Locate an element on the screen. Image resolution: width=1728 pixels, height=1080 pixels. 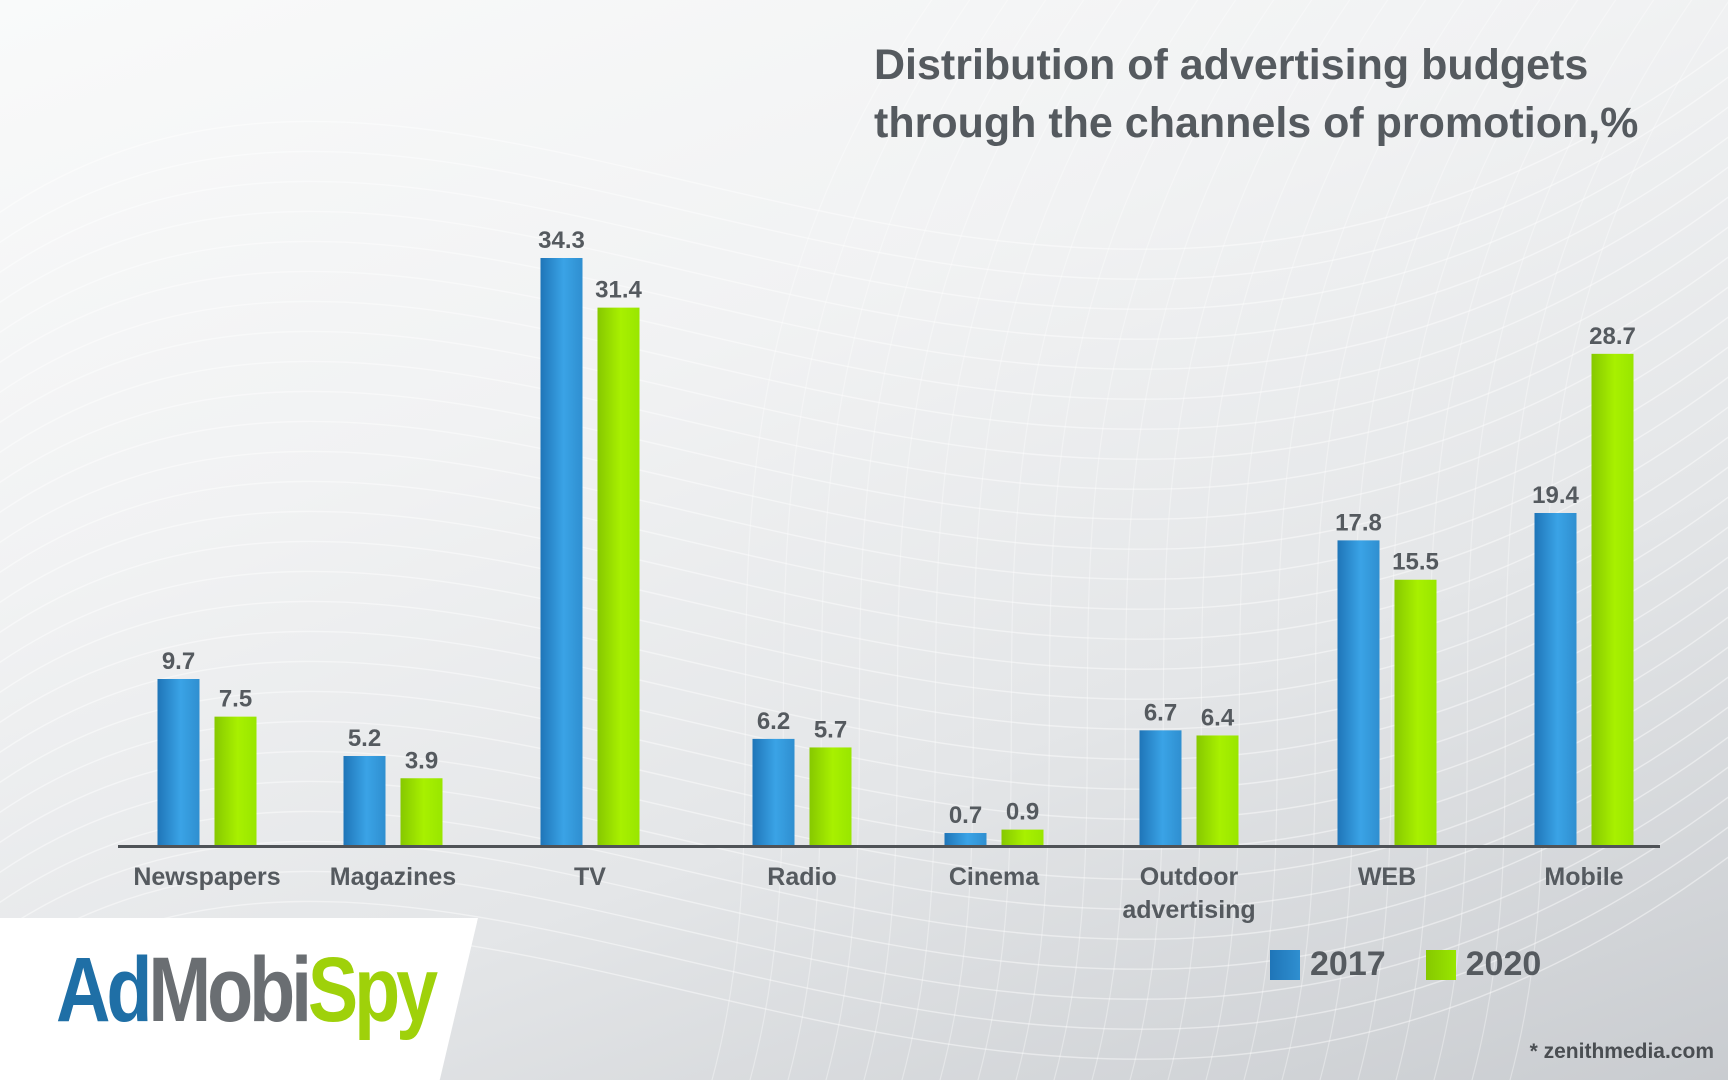
logo-mobi: Mobi is located at coordinates (230, 990).